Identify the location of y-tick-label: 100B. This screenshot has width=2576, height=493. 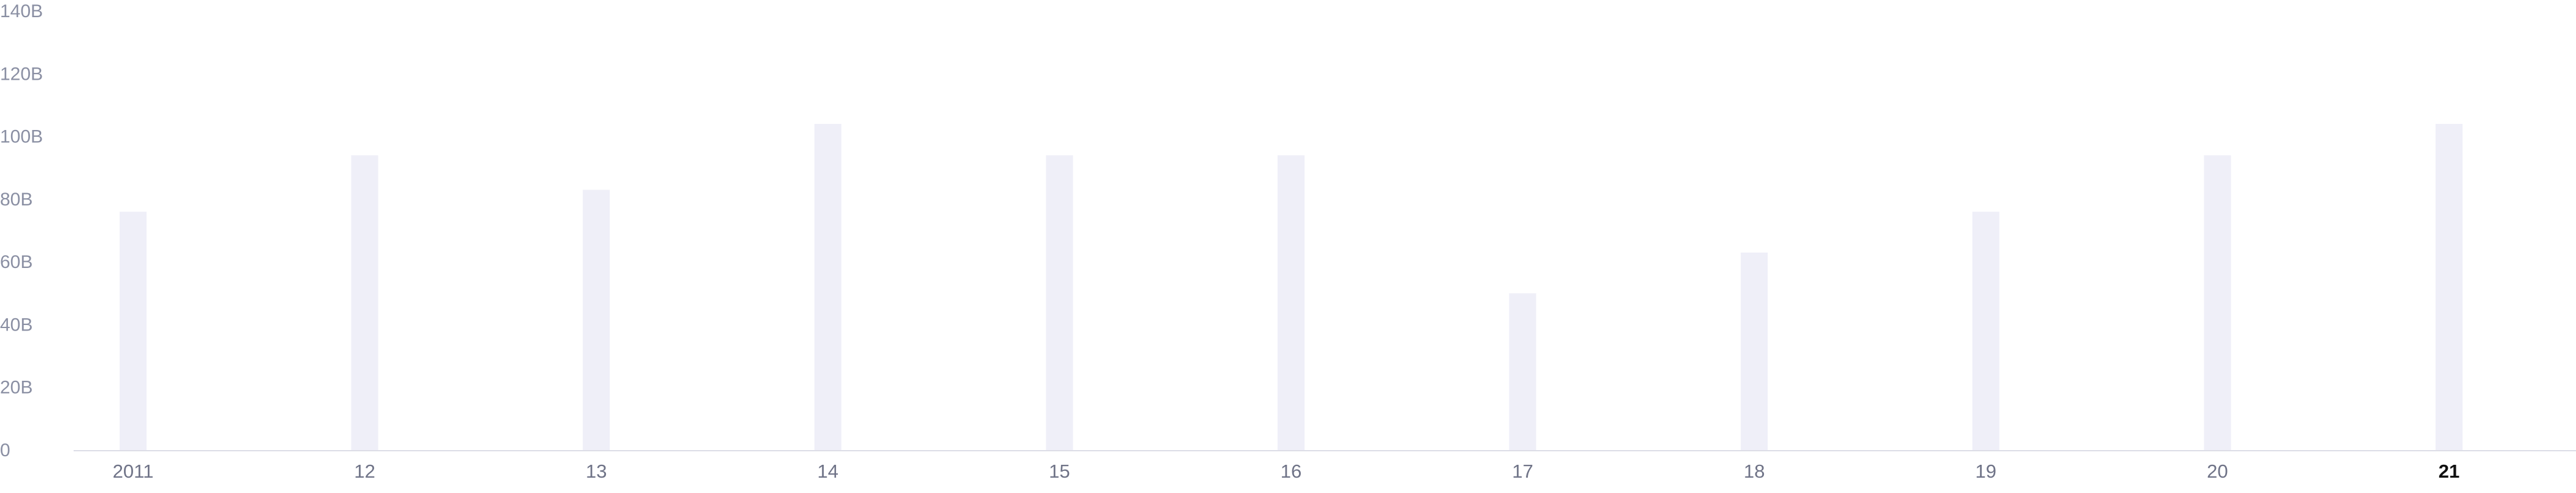
(21, 137).